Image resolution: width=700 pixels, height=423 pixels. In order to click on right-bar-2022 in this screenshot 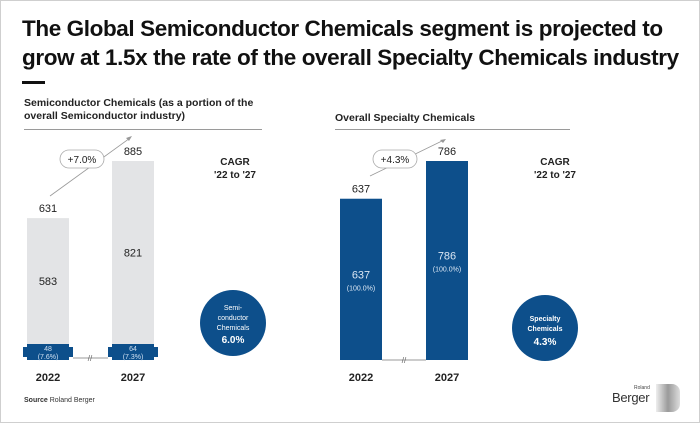, I will do `click(361, 279)`.